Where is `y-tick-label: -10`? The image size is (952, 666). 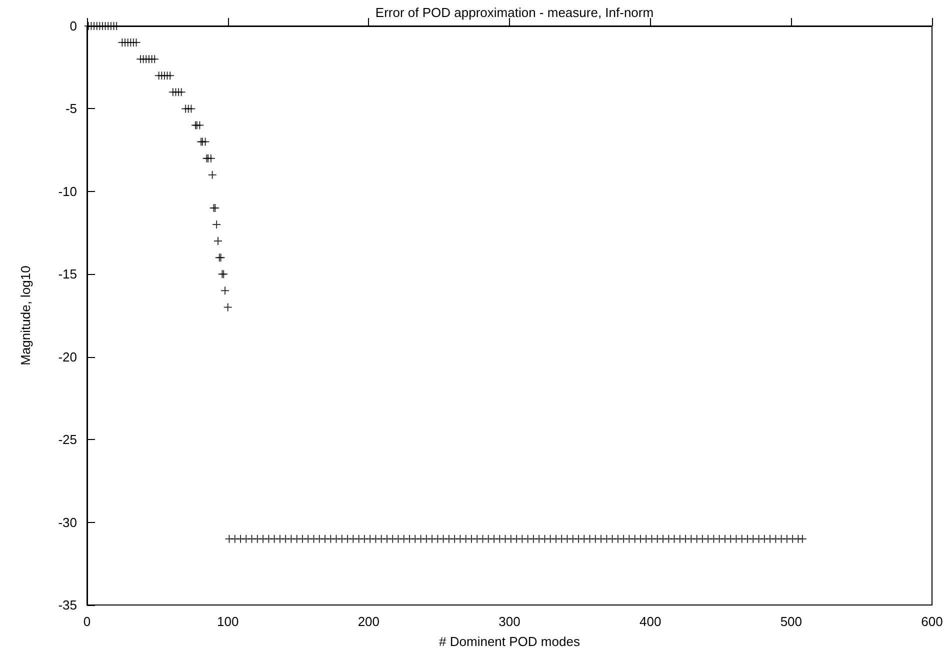
y-tick-label: -10 is located at coordinates (67, 191).